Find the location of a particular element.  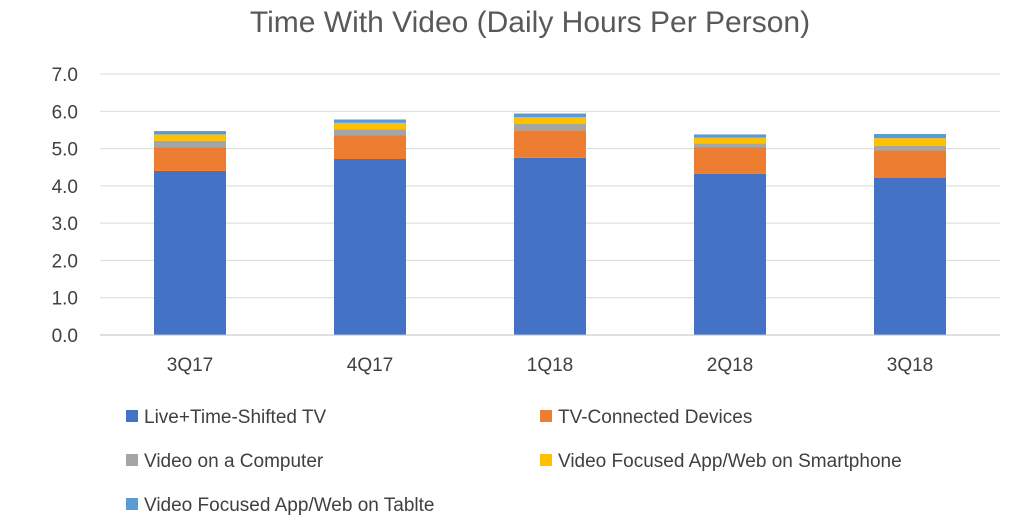

x-tick-label: 3Q18 is located at coordinates (910, 365).